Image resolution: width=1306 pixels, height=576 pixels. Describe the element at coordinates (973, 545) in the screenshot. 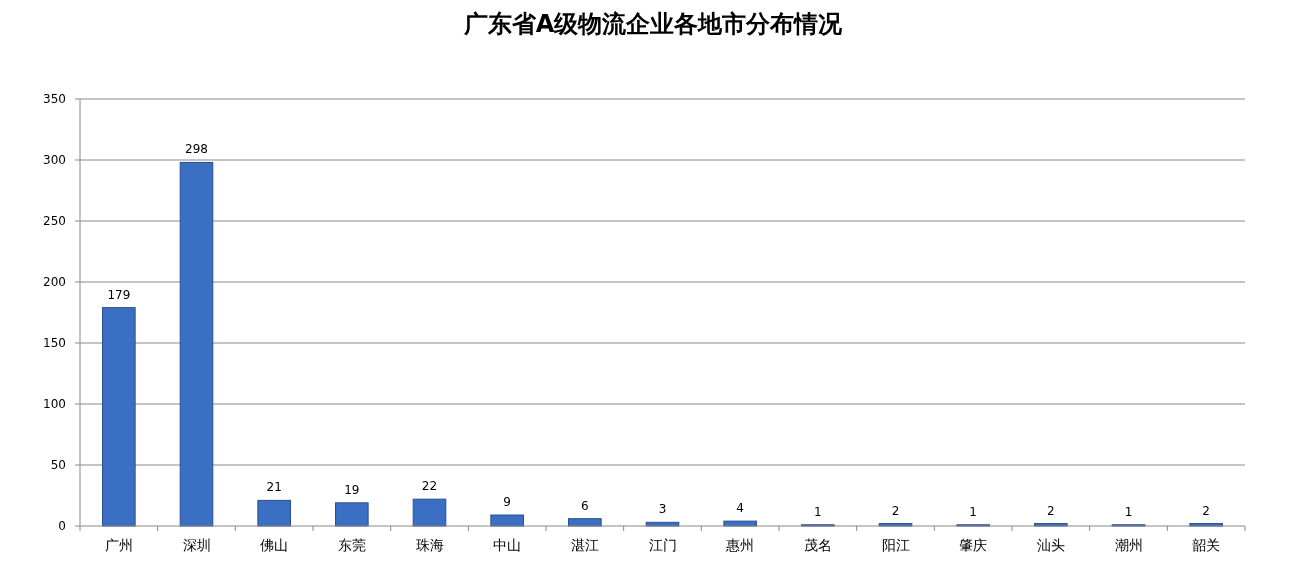

I see `x-tick-label: 肇庆` at that location.